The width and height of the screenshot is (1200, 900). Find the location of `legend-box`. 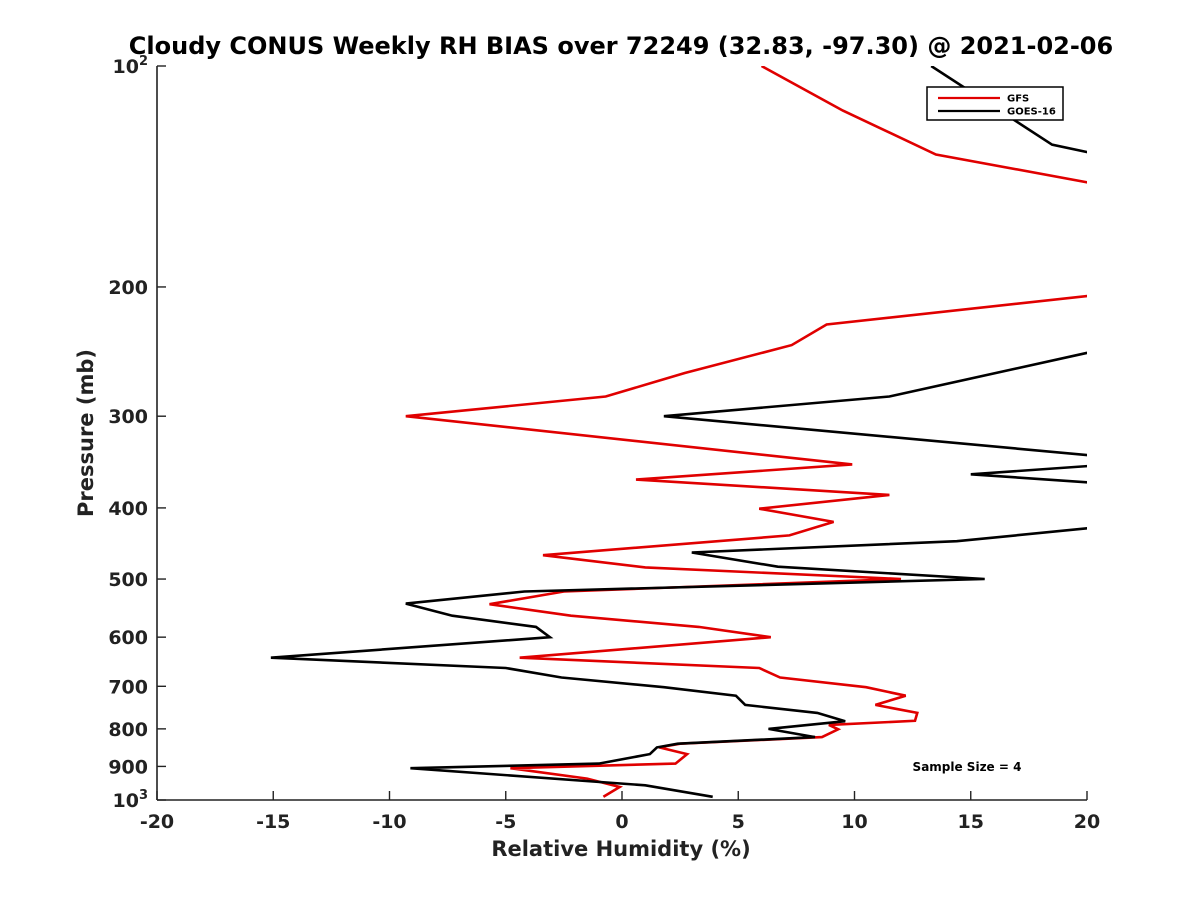

legend-box is located at coordinates (995, 103).